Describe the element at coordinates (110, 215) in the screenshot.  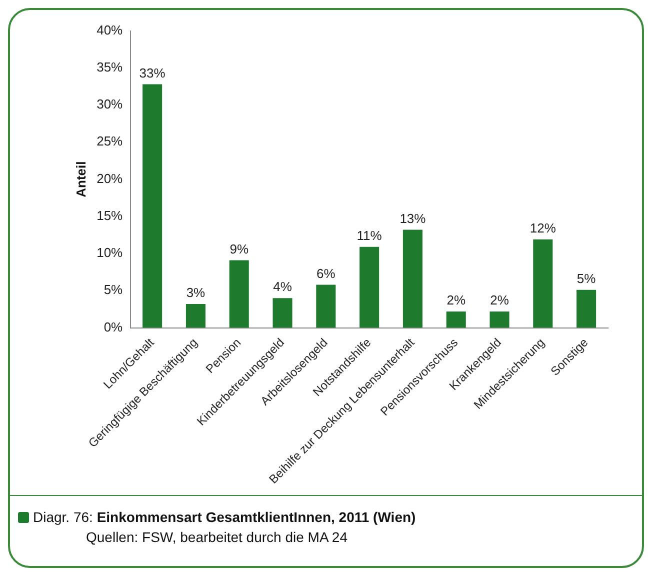
I see `y-tick-label: 15%` at that location.